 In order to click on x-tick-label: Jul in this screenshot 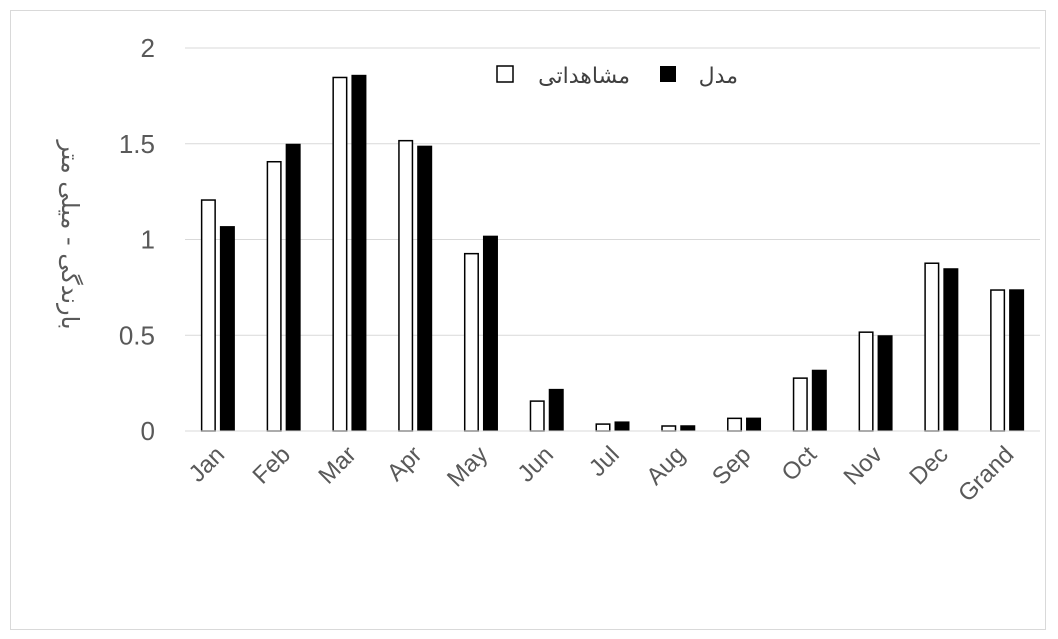, I will do `click(604, 461)`.